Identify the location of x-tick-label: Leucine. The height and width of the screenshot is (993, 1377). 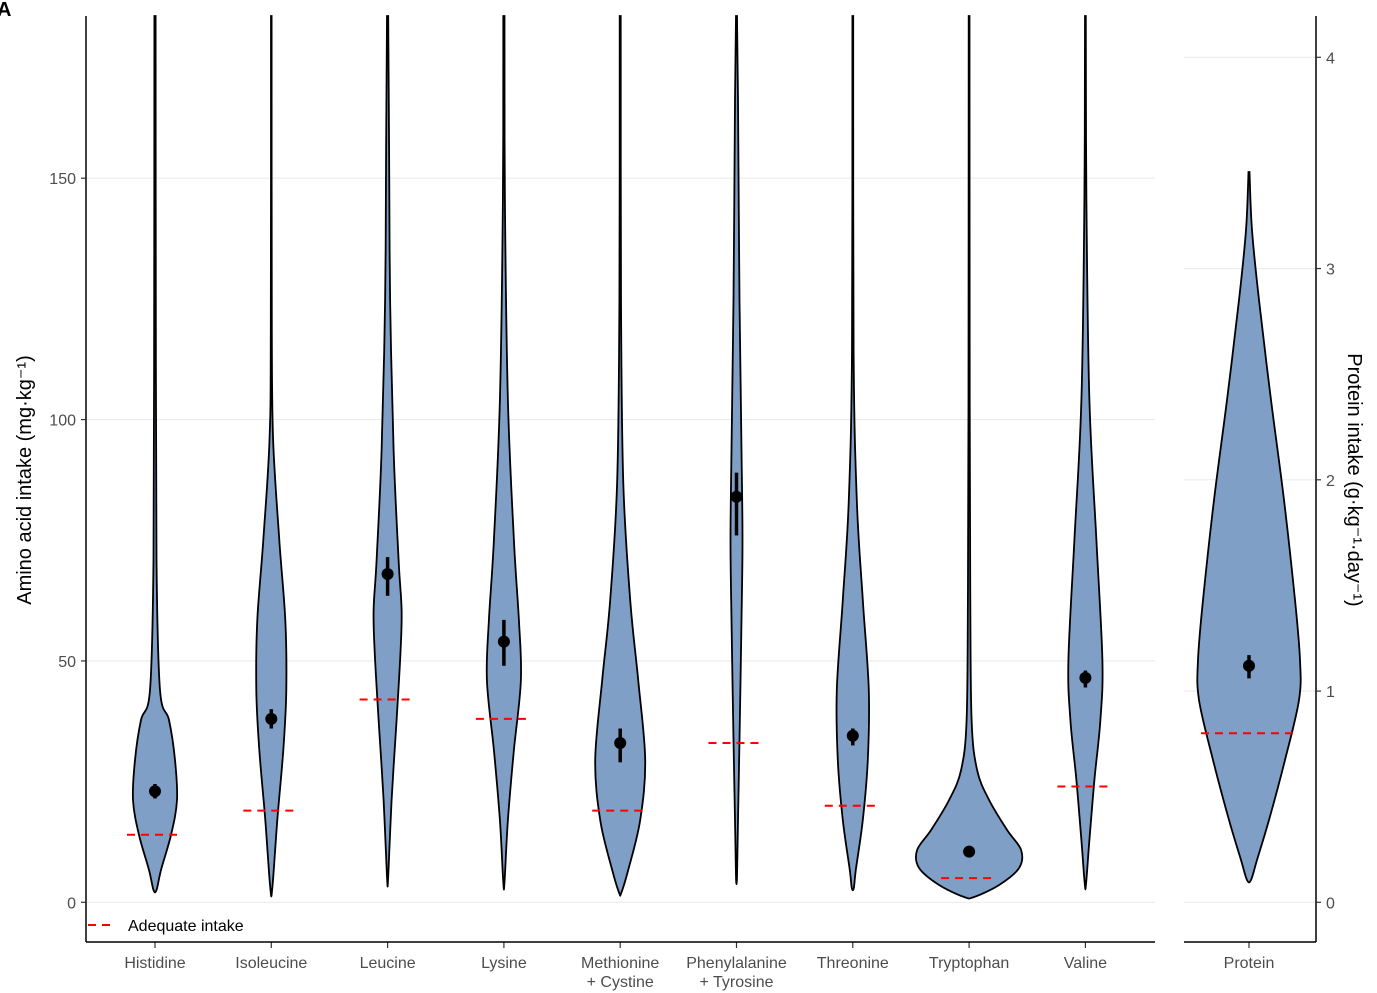
(388, 963).